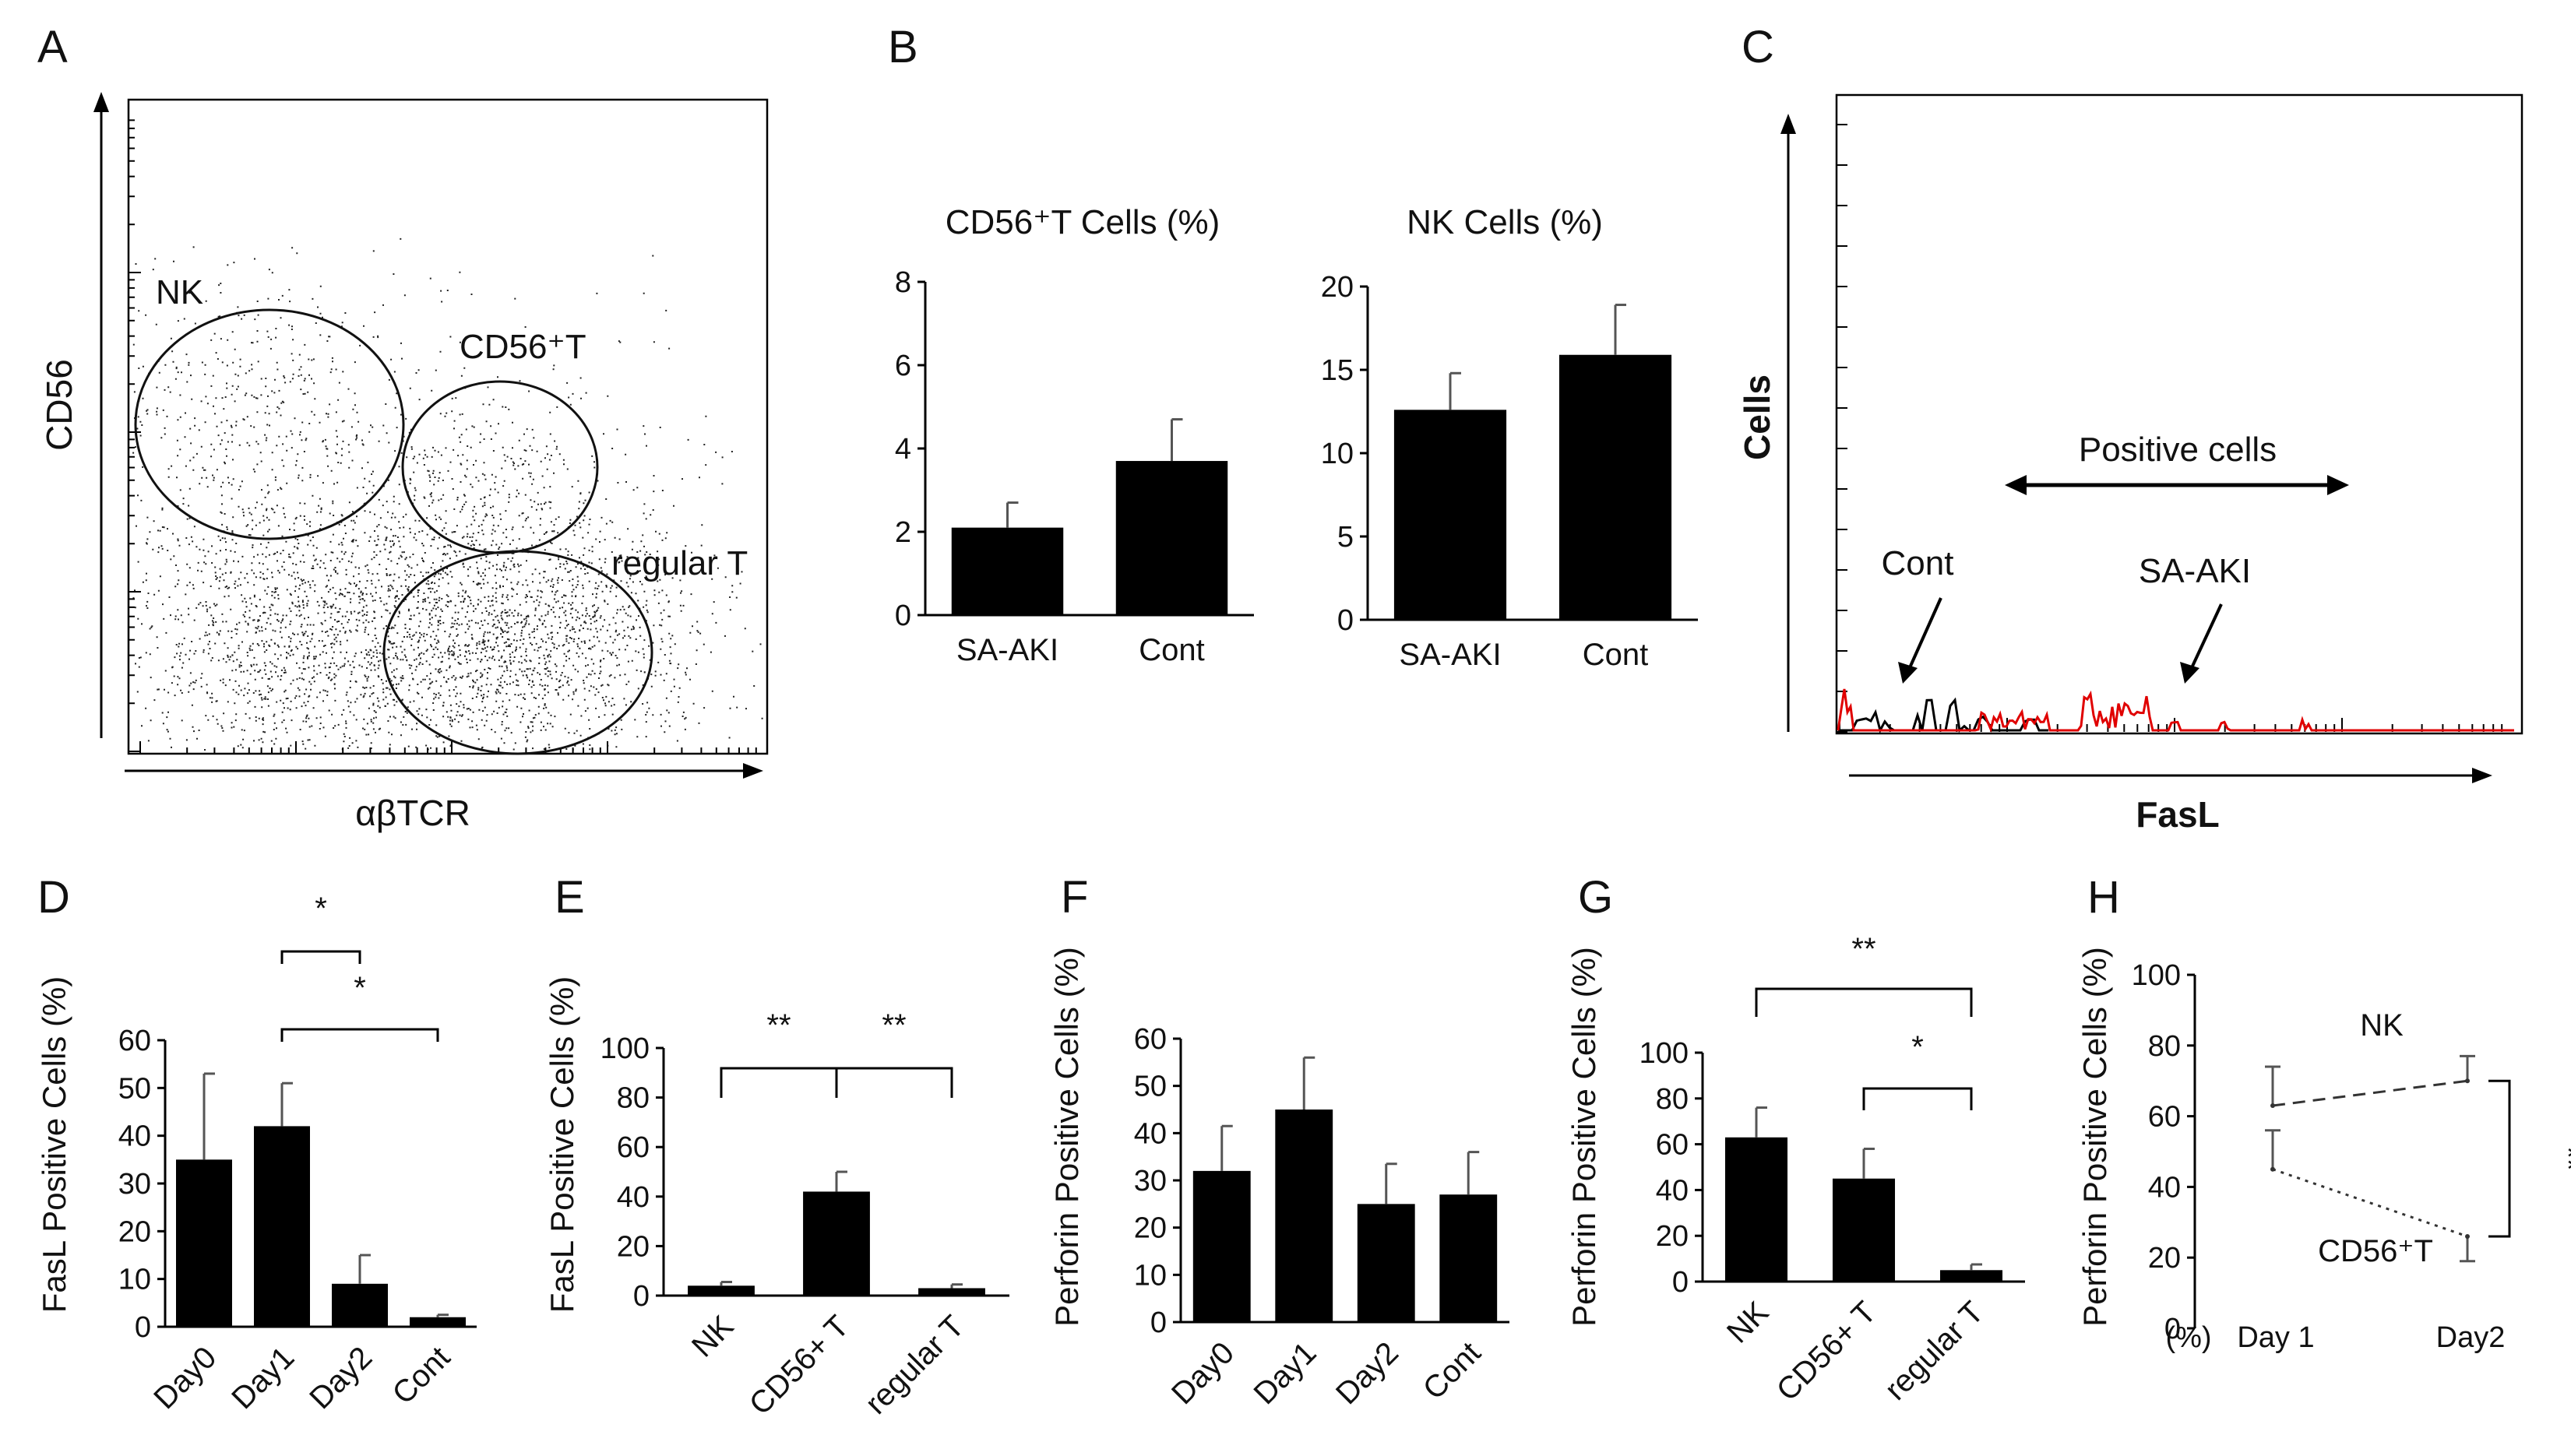 Image resolution: width=2571 pixels, height=1456 pixels. I want to click on bar-day0, so click(204, 1243).